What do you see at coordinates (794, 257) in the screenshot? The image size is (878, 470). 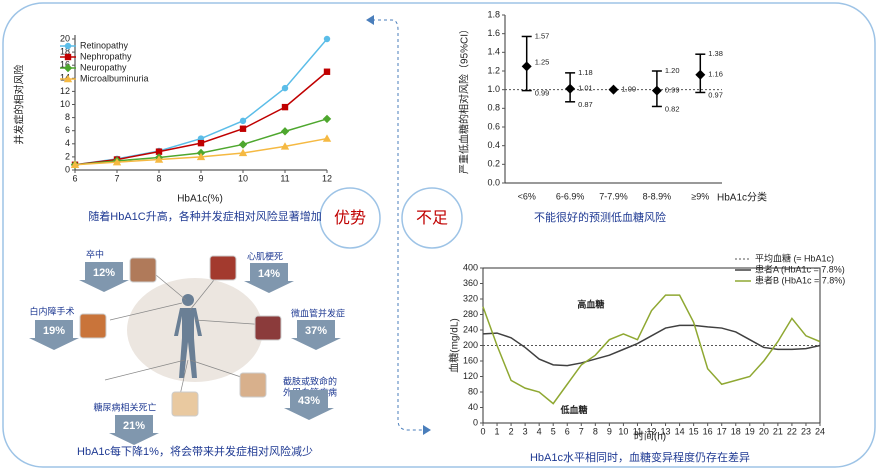 I see `legend-label: 平均血糖 (≈ HbA1c)` at bounding box center [794, 257].